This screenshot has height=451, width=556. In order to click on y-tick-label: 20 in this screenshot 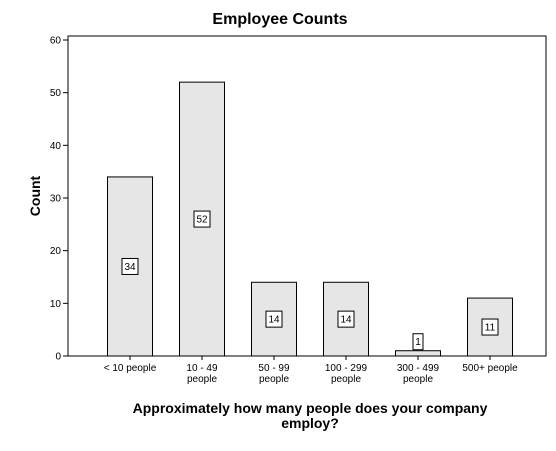, I will do `click(56, 251)`.